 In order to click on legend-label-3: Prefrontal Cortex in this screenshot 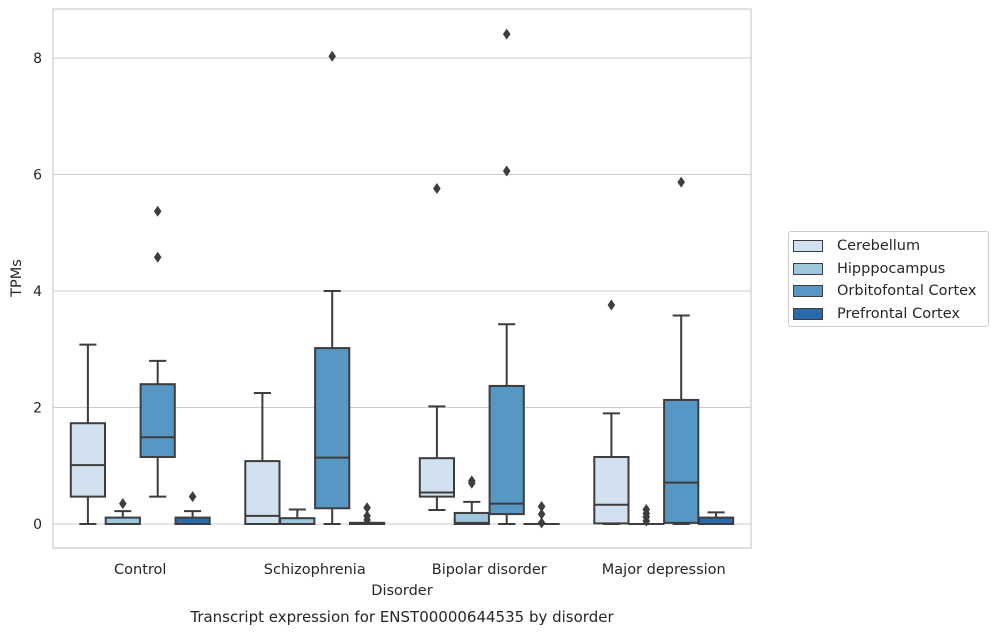, I will do `click(898, 314)`.